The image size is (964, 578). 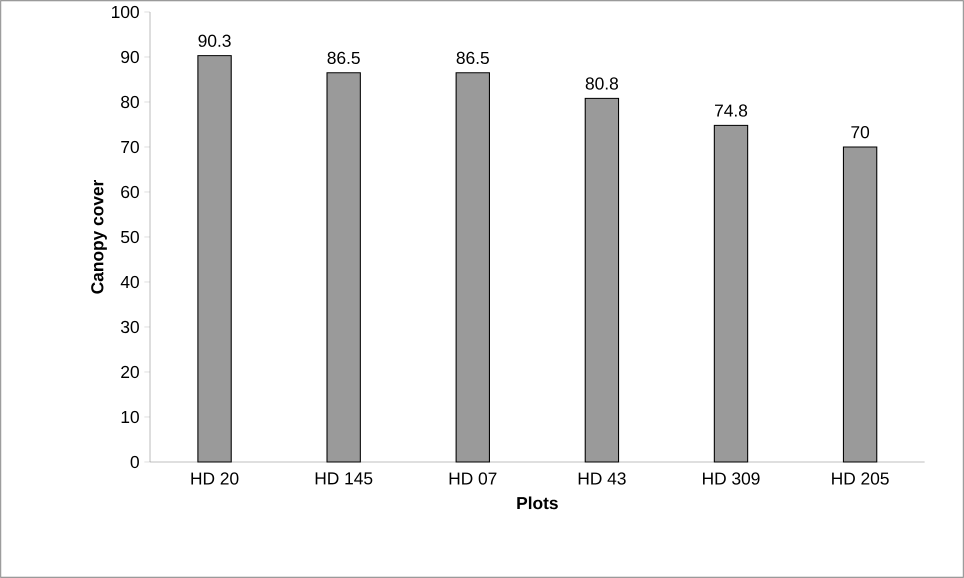 I want to click on y-tick-label: 30, so click(x=129, y=327).